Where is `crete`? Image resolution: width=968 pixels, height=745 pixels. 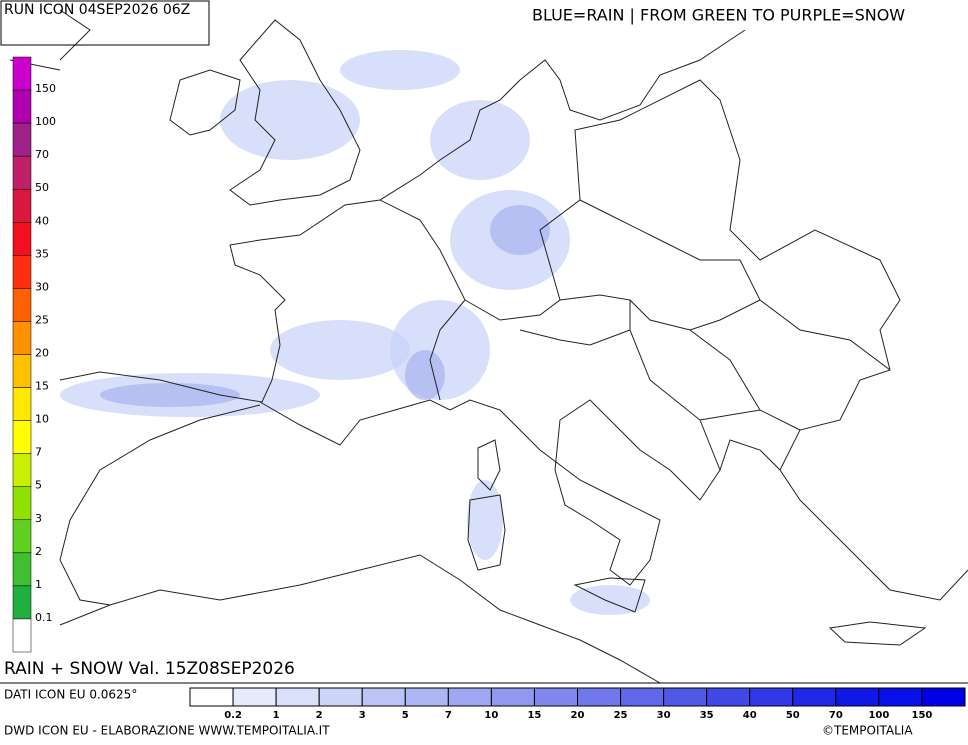
crete is located at coordinates (877, 633).